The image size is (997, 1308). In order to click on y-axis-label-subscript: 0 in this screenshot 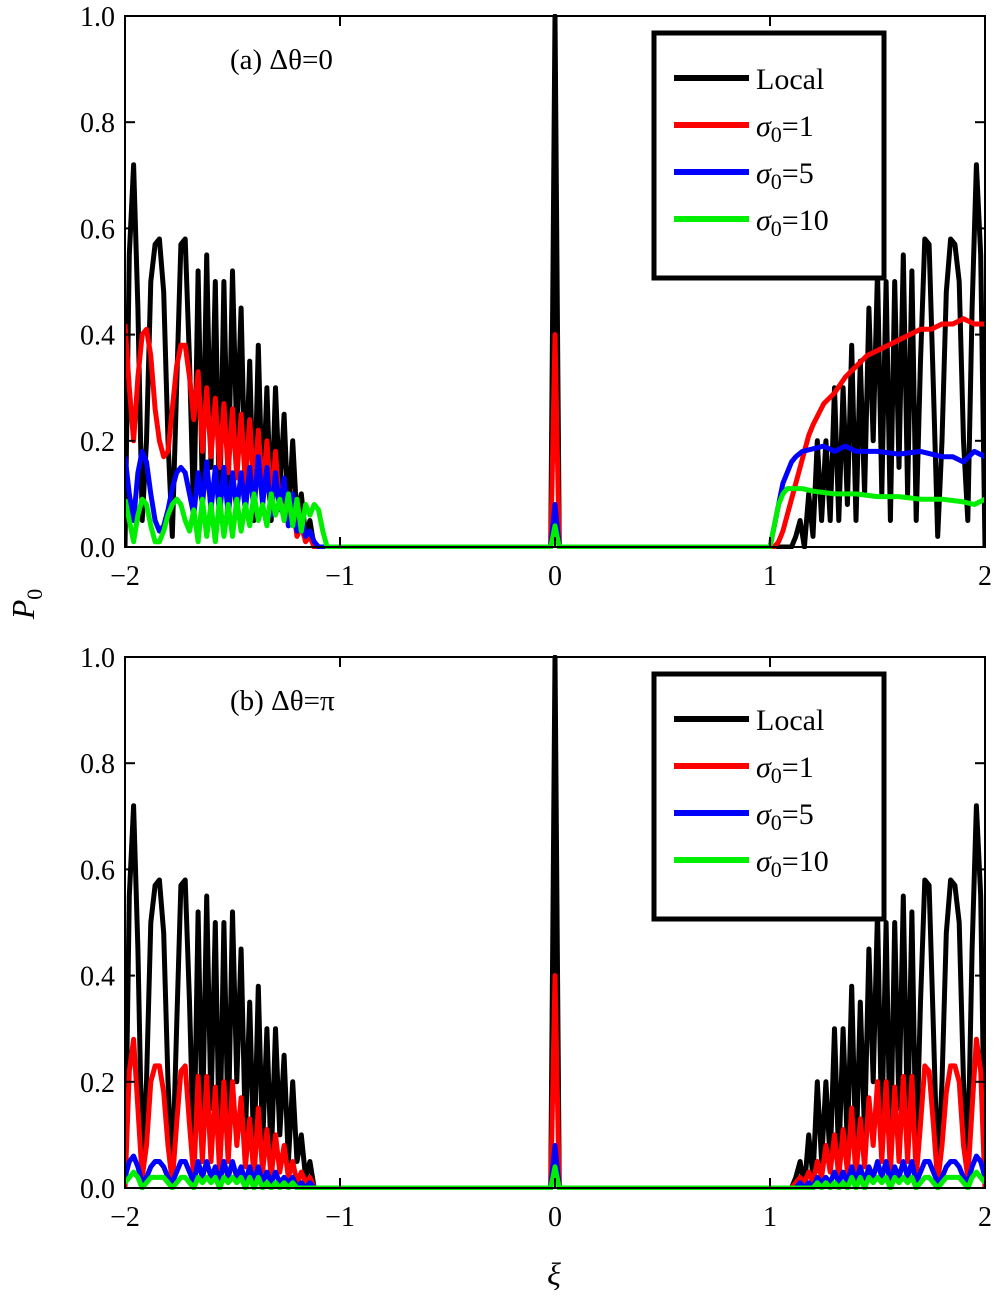, I will do `click(34, 594)`.